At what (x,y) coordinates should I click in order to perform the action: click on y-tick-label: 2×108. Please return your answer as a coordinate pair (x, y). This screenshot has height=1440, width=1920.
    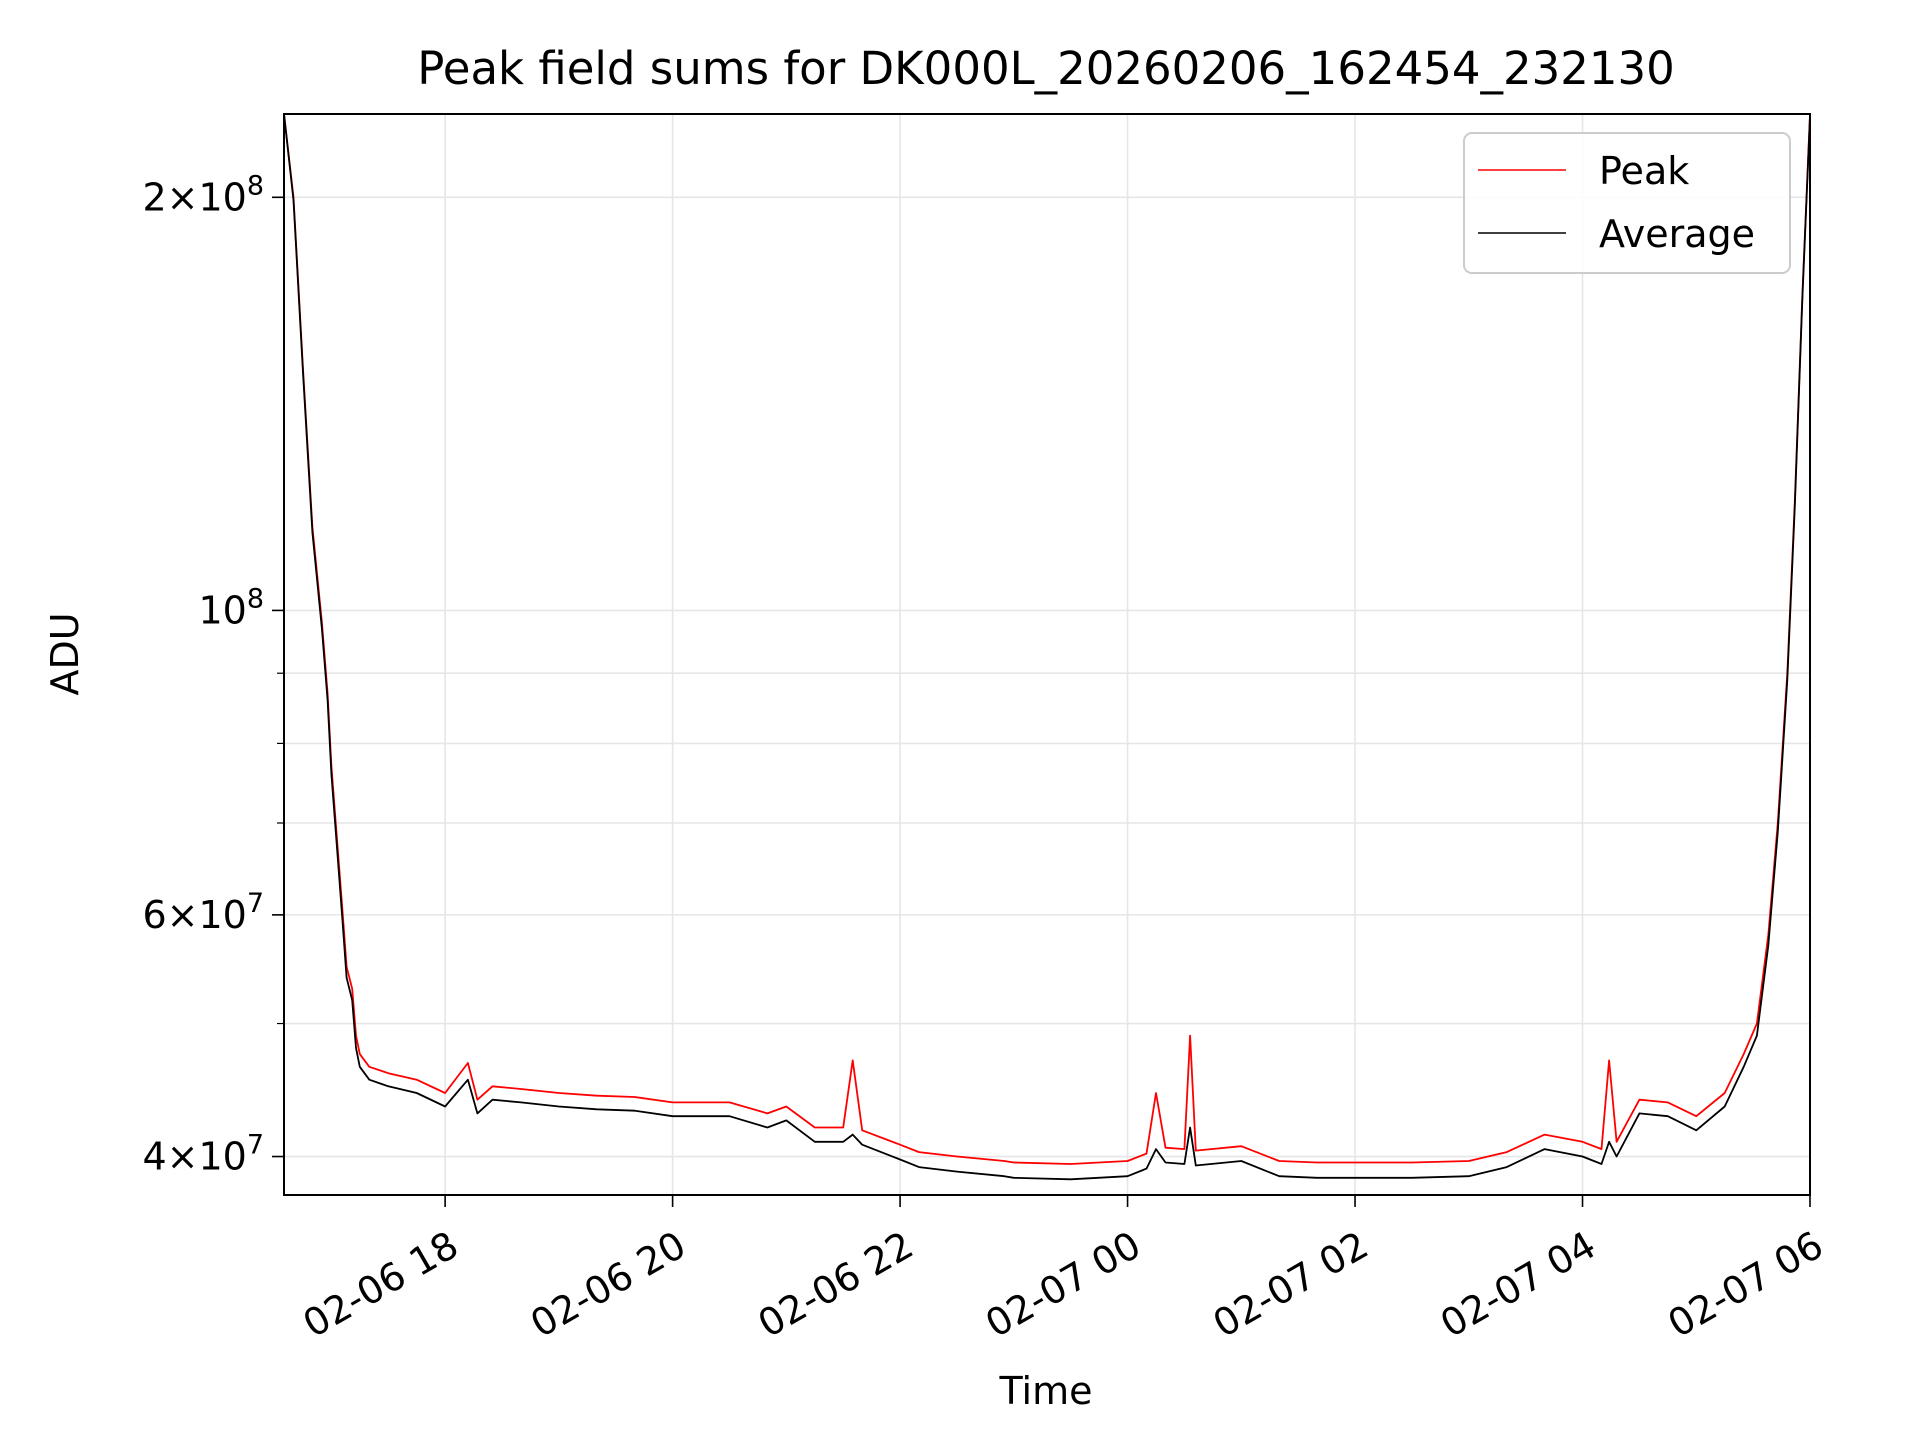
    Looking at the image, I should click on (203, 194).